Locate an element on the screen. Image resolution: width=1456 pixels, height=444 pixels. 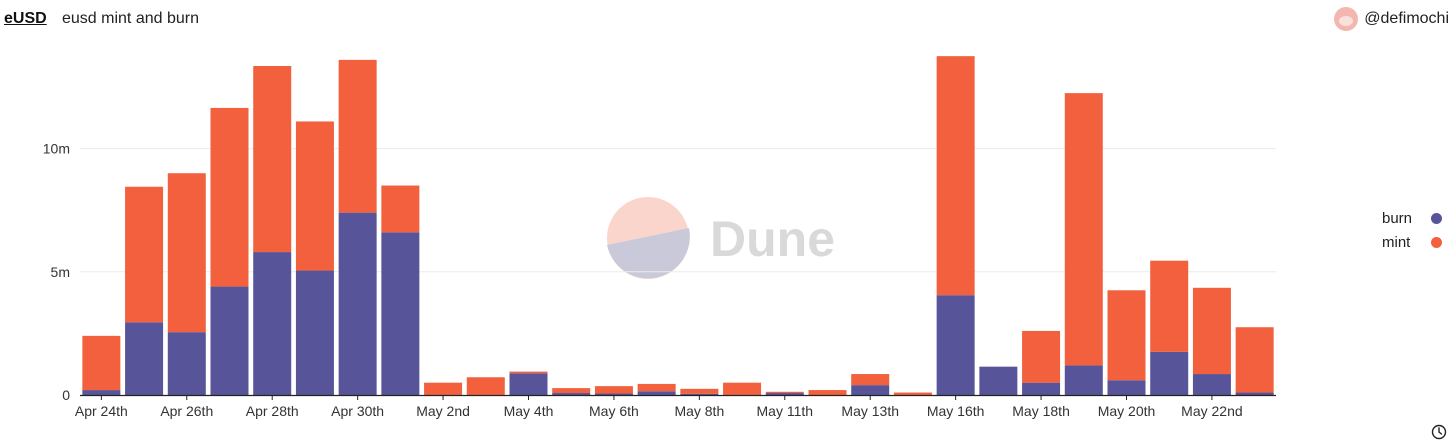
x-tick-label: May 4th is located at coordinates (529, 411).